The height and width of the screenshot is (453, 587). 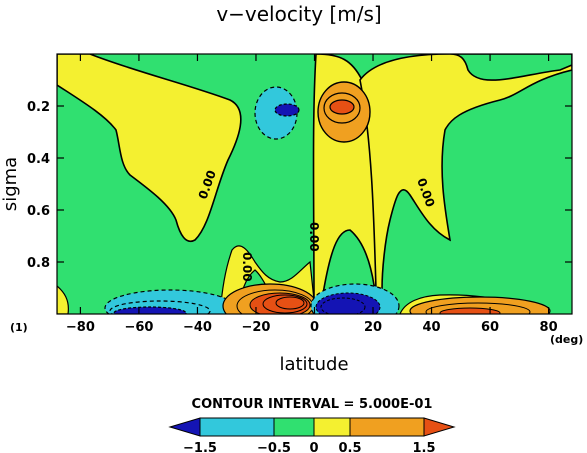 I want to click on x-tick-label: −40, so click(x=197, y=327).